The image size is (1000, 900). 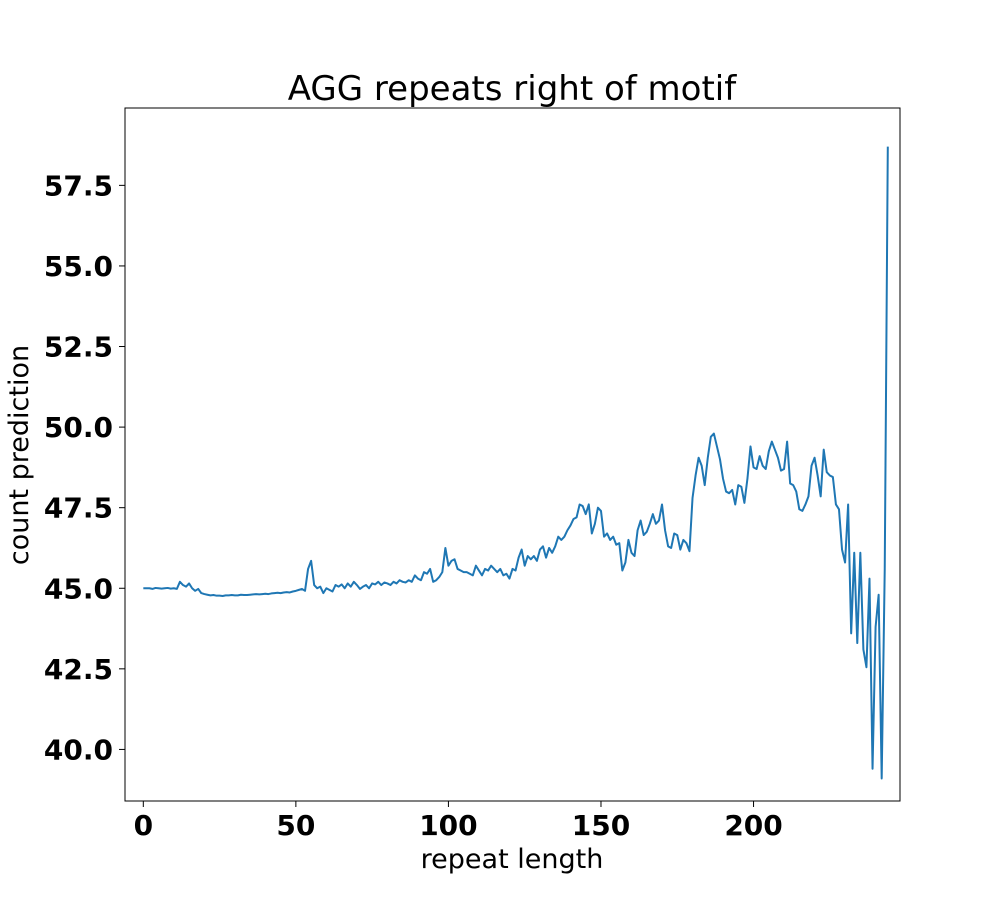 What do you see at coordinates (601, 825) in the screenshot?
I see `x-tick-label: 150` at bounding box center [601, 825].